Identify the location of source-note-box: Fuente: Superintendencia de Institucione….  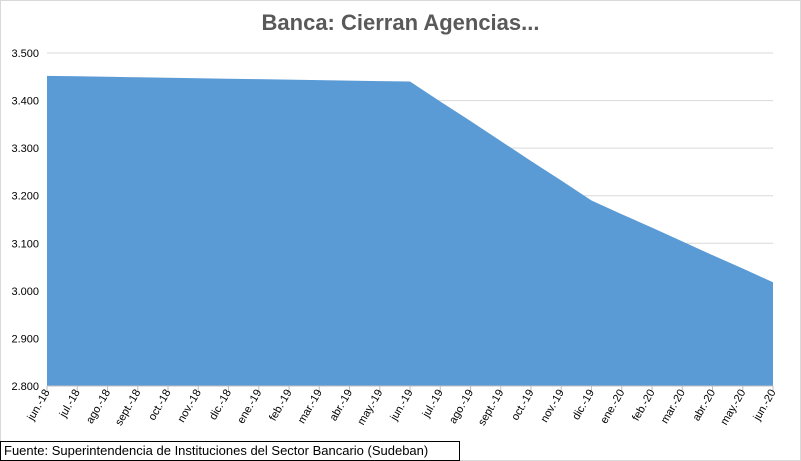
(230, 451).